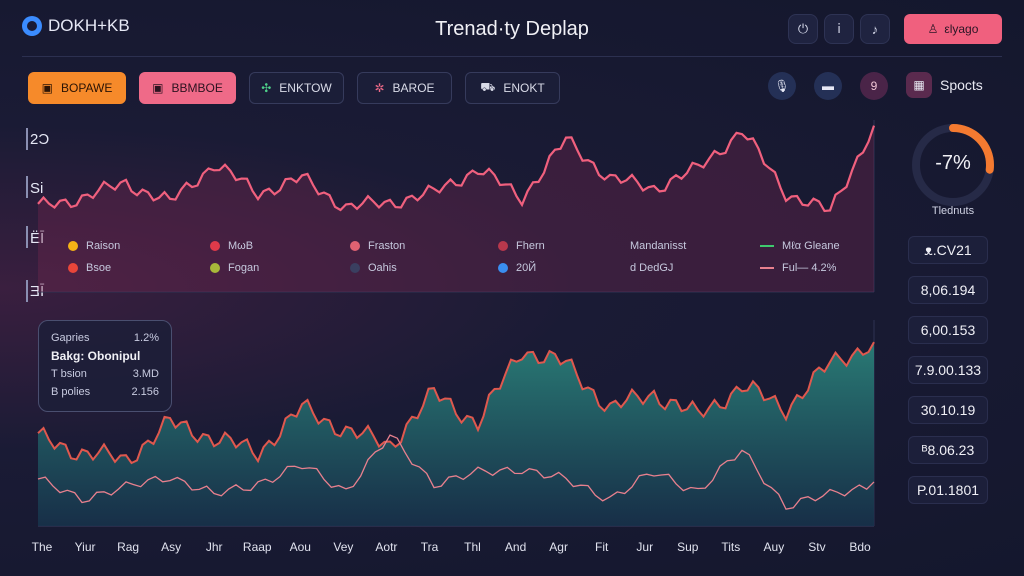  I want to click on bug-icon: ✲, so click(379, 88).